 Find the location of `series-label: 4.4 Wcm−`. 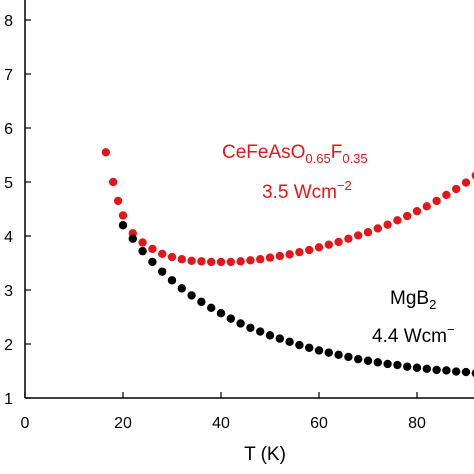

series-label: 4.4 Wcm− is located at coordinates (413, 334).